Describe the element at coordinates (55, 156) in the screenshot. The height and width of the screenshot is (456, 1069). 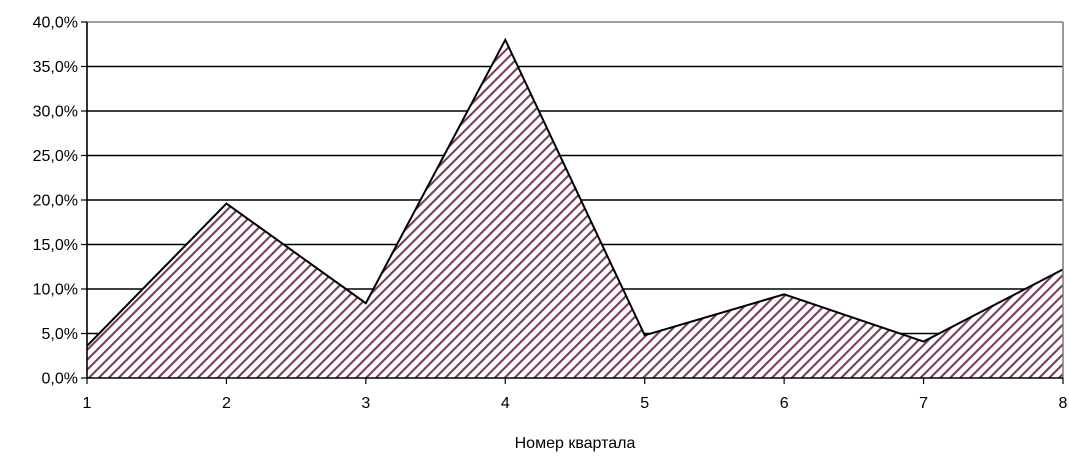
I see `y-tick-label: 25,0%` at that location.